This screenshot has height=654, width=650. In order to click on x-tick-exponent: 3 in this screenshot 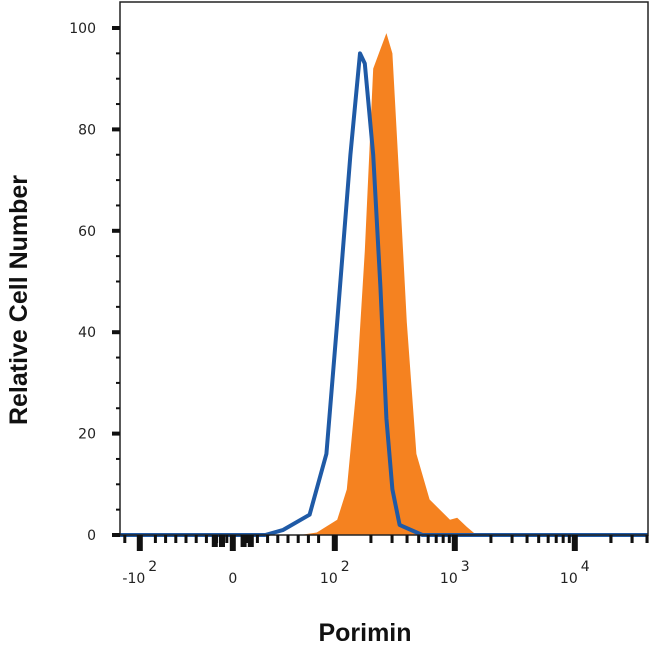, I will do `click(465, 567)`.